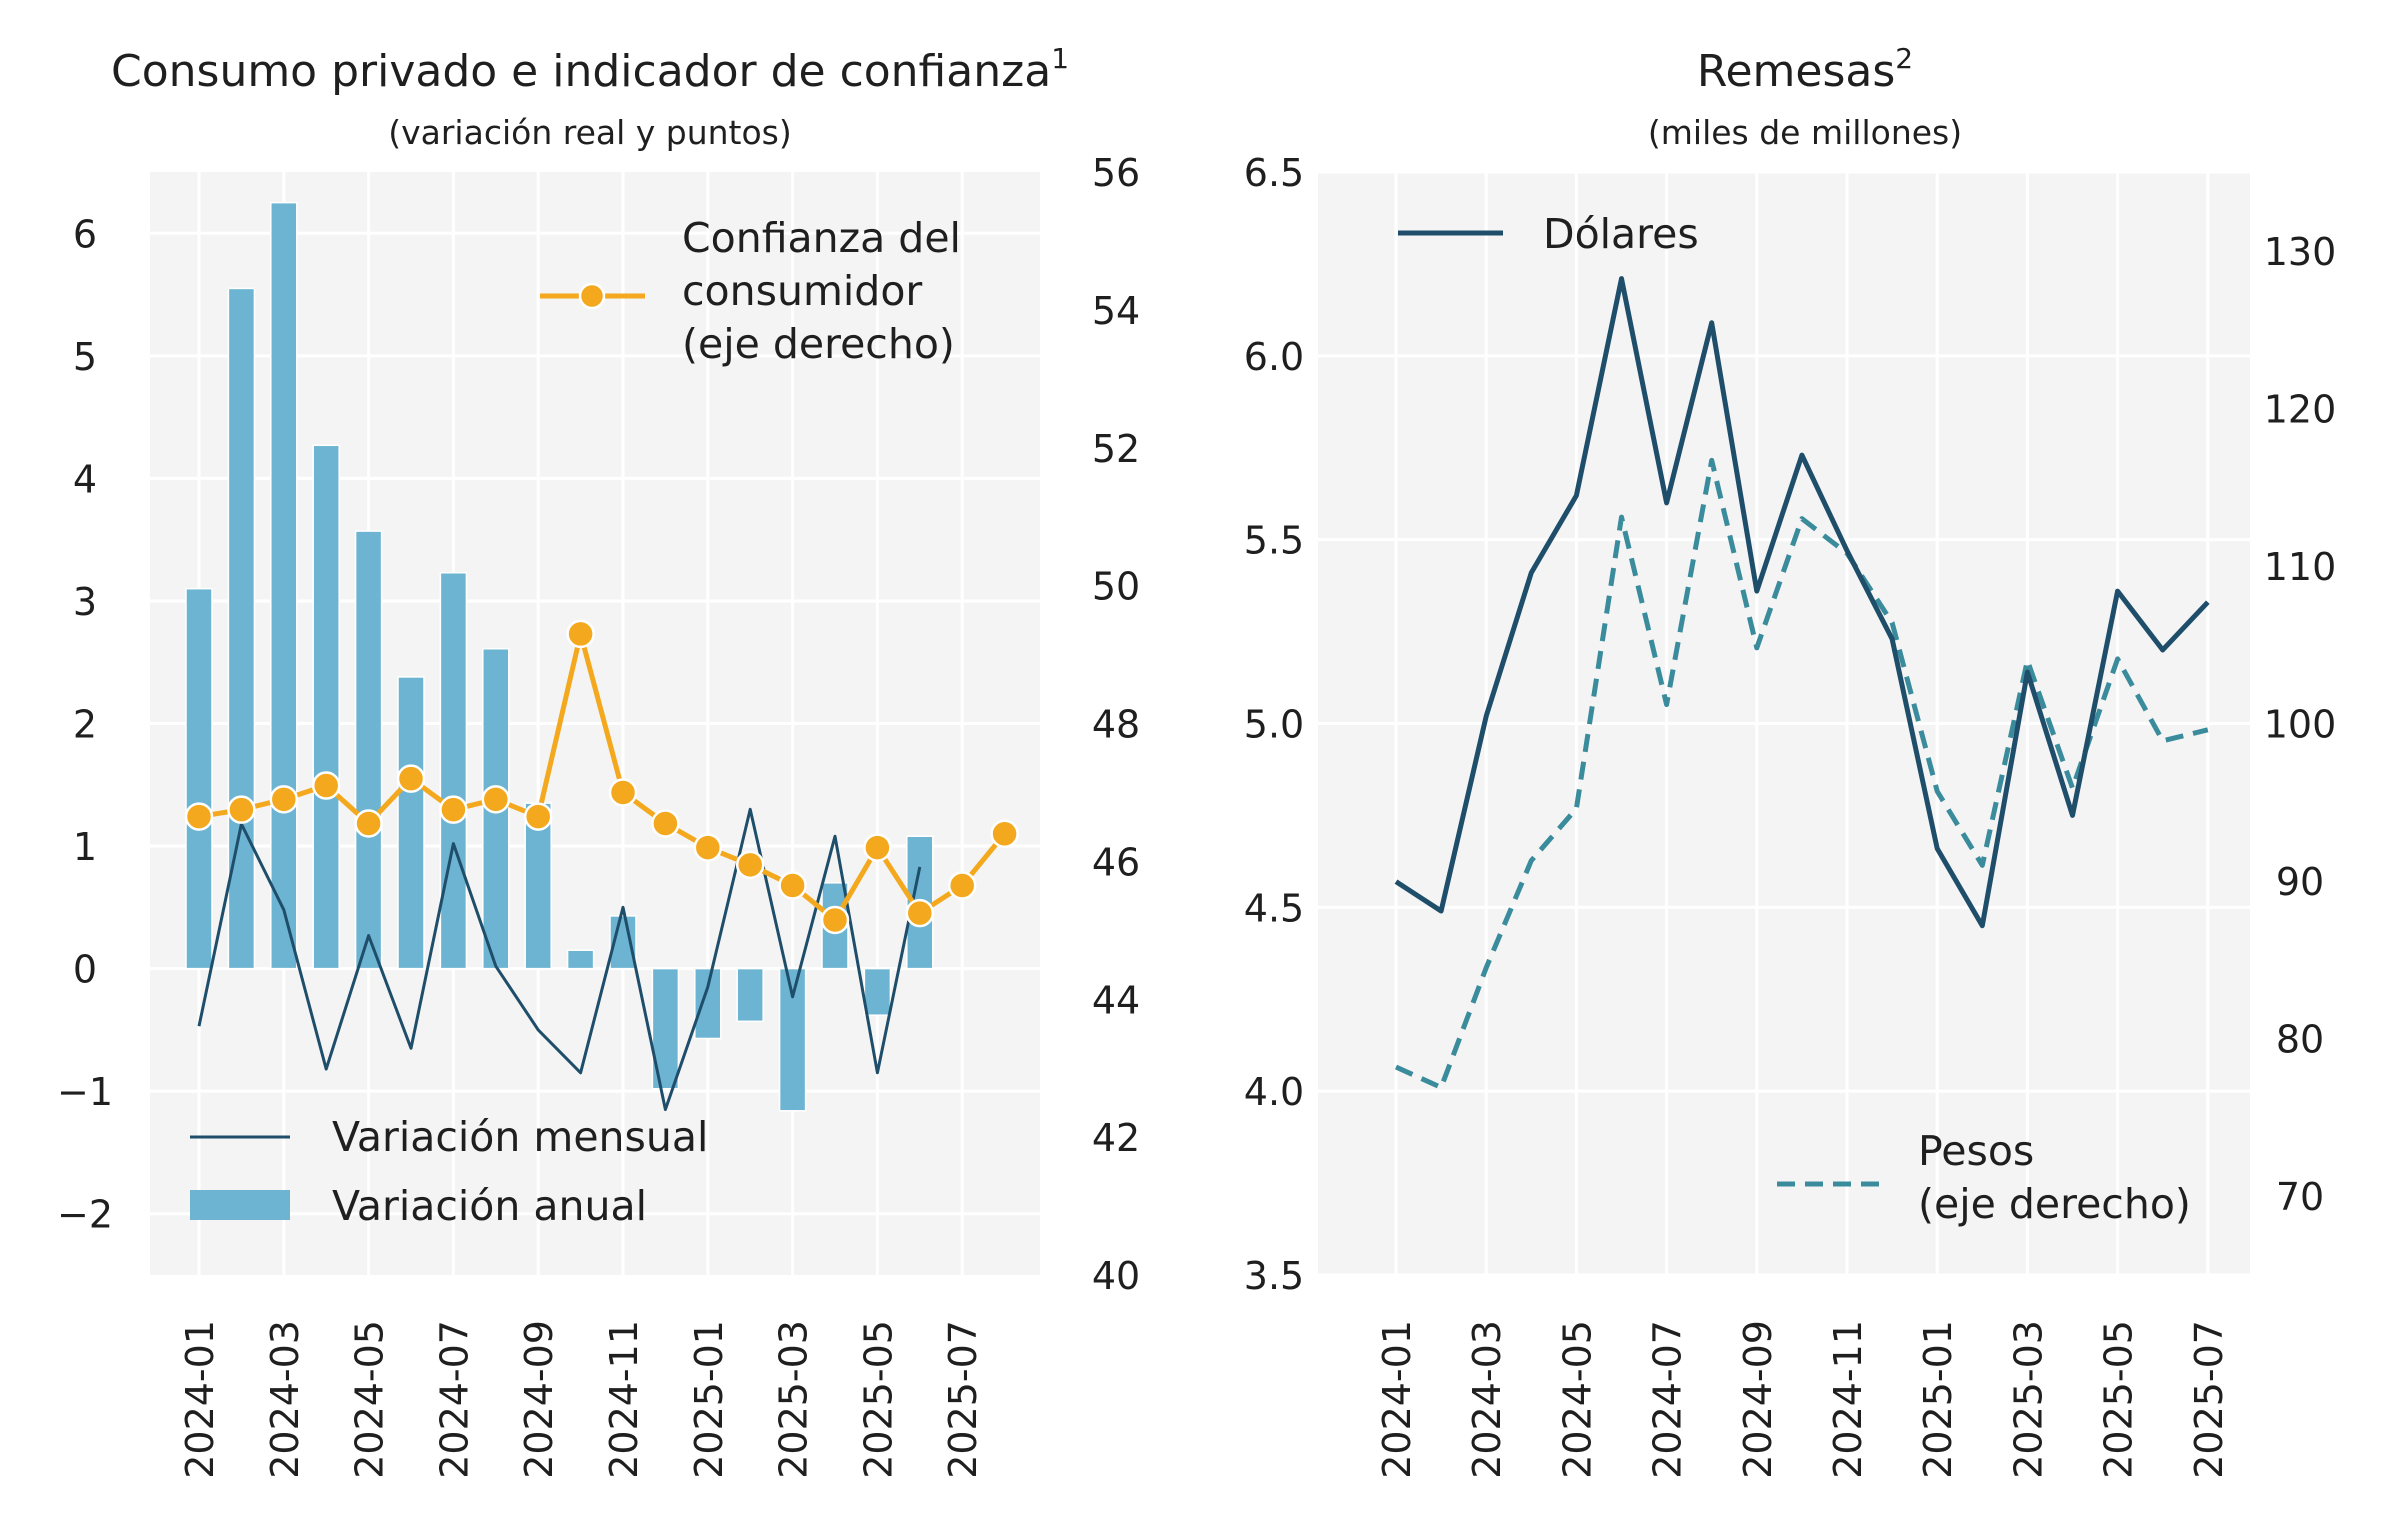 This screenshot has height=1539, width=2400. I want to click on y-right-tick-label: 90, so click(2300, 882).